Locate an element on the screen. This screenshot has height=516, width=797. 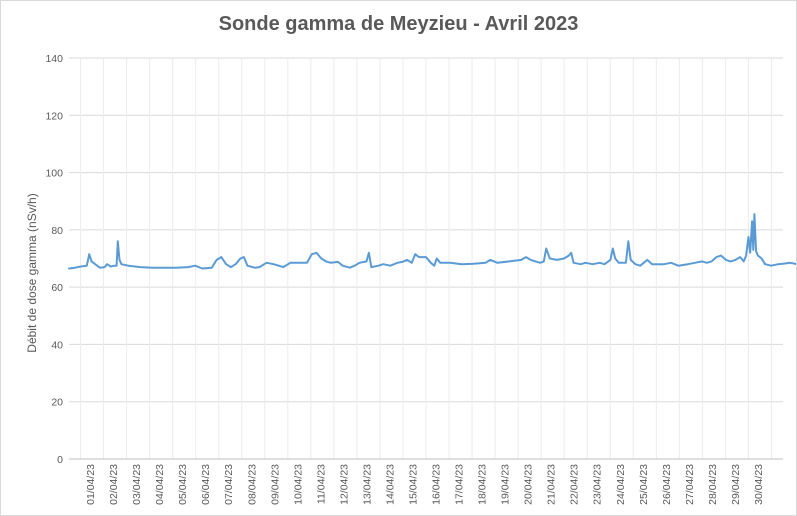
x-tick-label: 15/04/23 is located at coordinates (413, 484).